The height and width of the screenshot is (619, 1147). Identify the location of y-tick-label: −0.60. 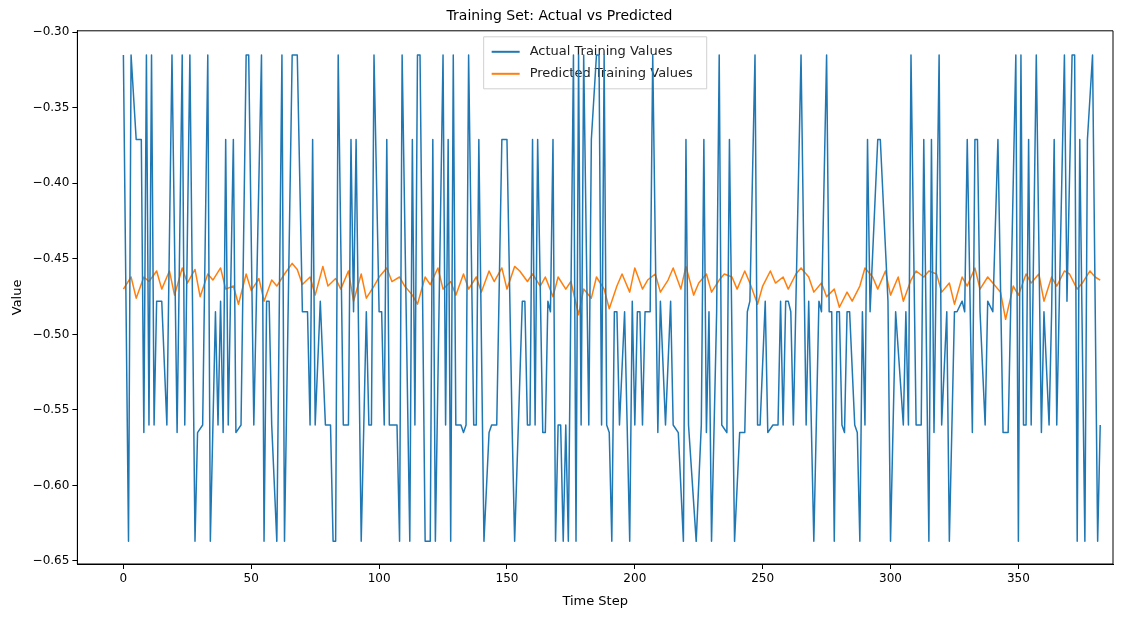
(51, 484).